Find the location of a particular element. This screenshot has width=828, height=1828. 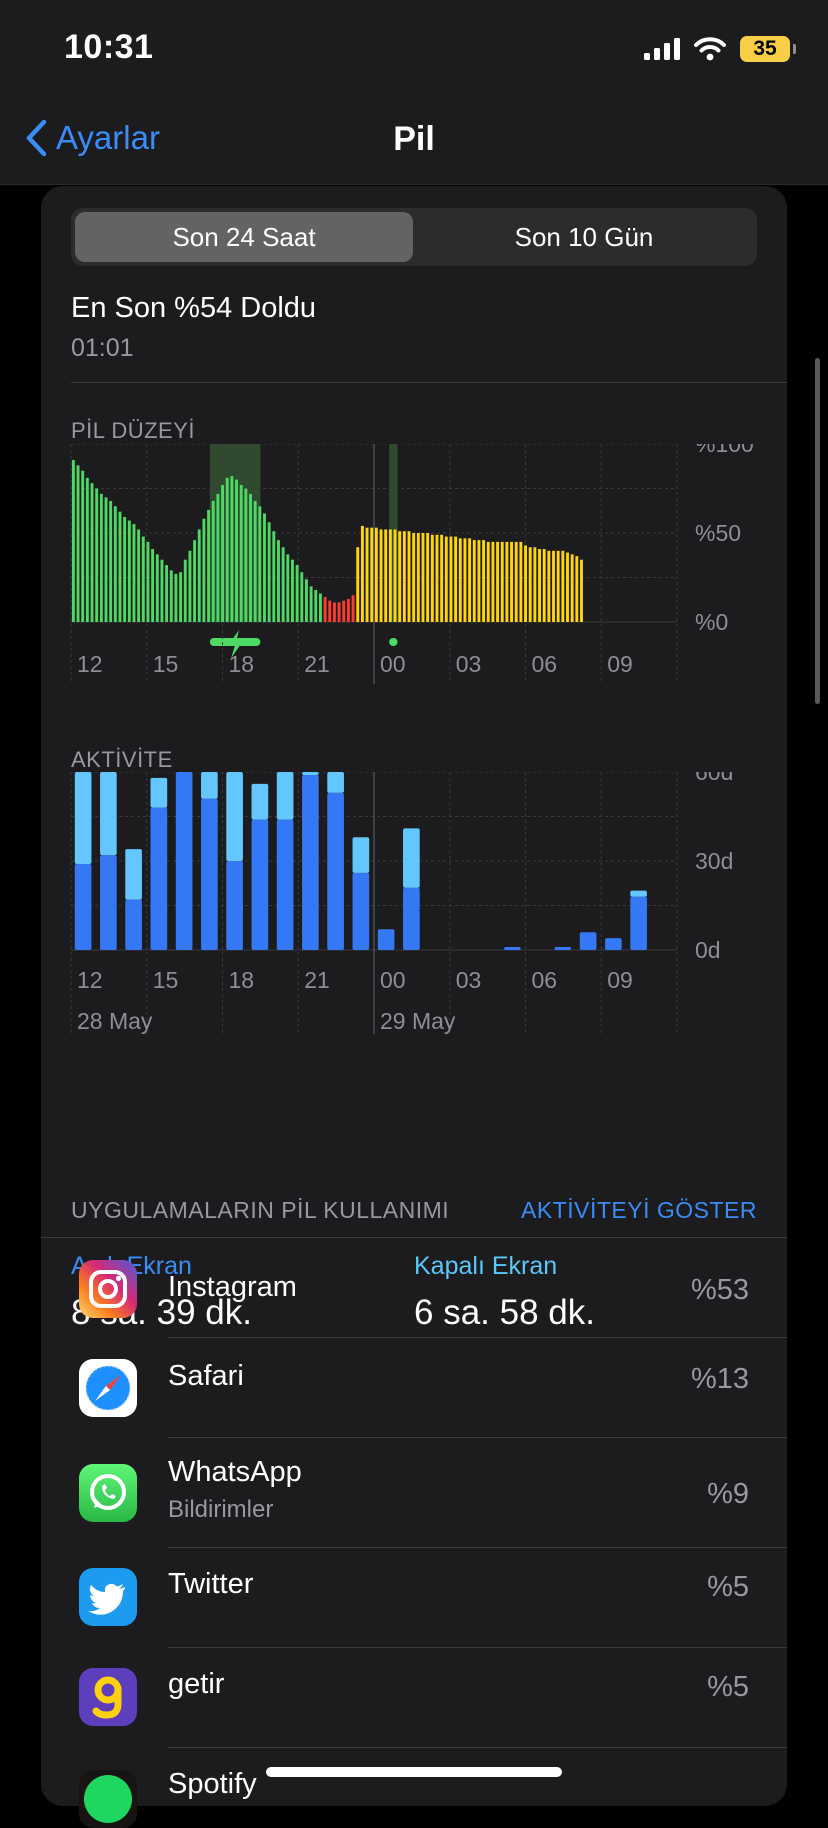

x-tick-label: 09 is located at coordinates (620, 664).